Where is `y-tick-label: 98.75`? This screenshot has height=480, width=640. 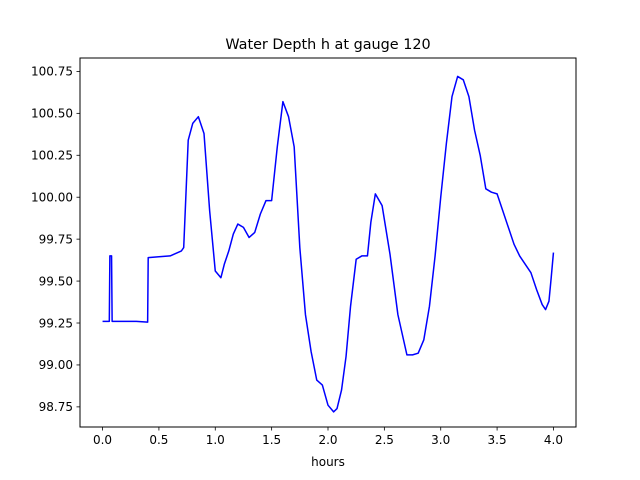
y-tick-label: 98.75 is located at coordinates (56, 407).